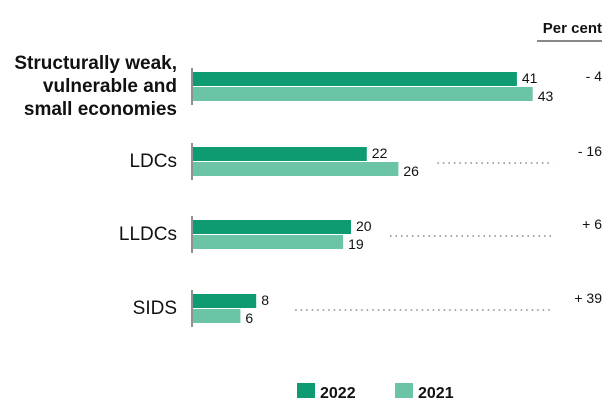 This screenshot has width=608, height=398. Describe the element at coordinates (249, 318) in the screenshot. I see `value-label-2021: 6` at that location.